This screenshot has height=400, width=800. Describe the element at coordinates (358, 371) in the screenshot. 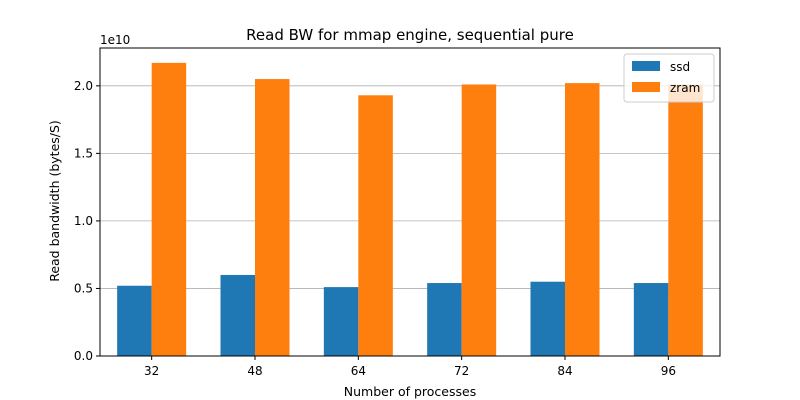

I see `x-tick-label: 64` at that location.